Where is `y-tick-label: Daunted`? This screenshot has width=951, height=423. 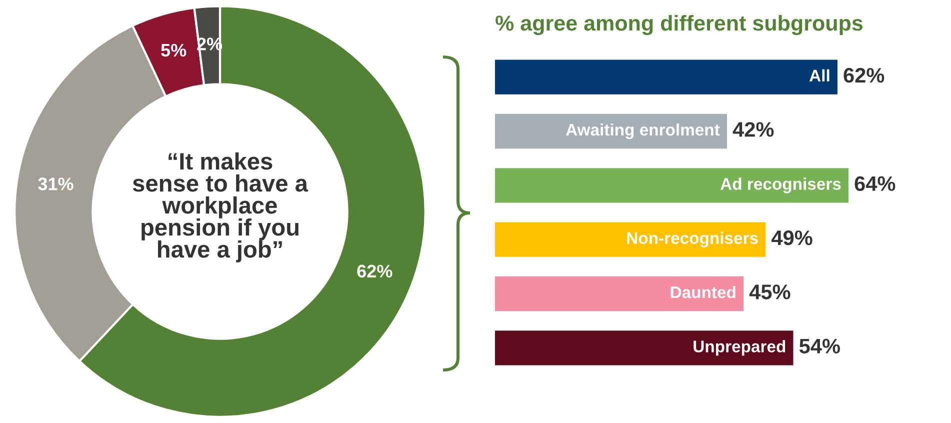 y-tick-label: Daunted is located at coordinates (703, 292).